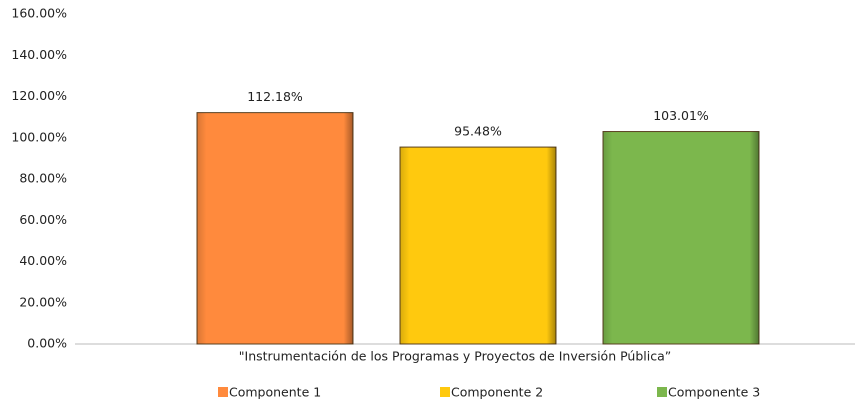 This screenshot has width=859, height=402. Describe the element at coordinates (681, 115) in the screenshot. I see `value-label: 103.01%` at that location.